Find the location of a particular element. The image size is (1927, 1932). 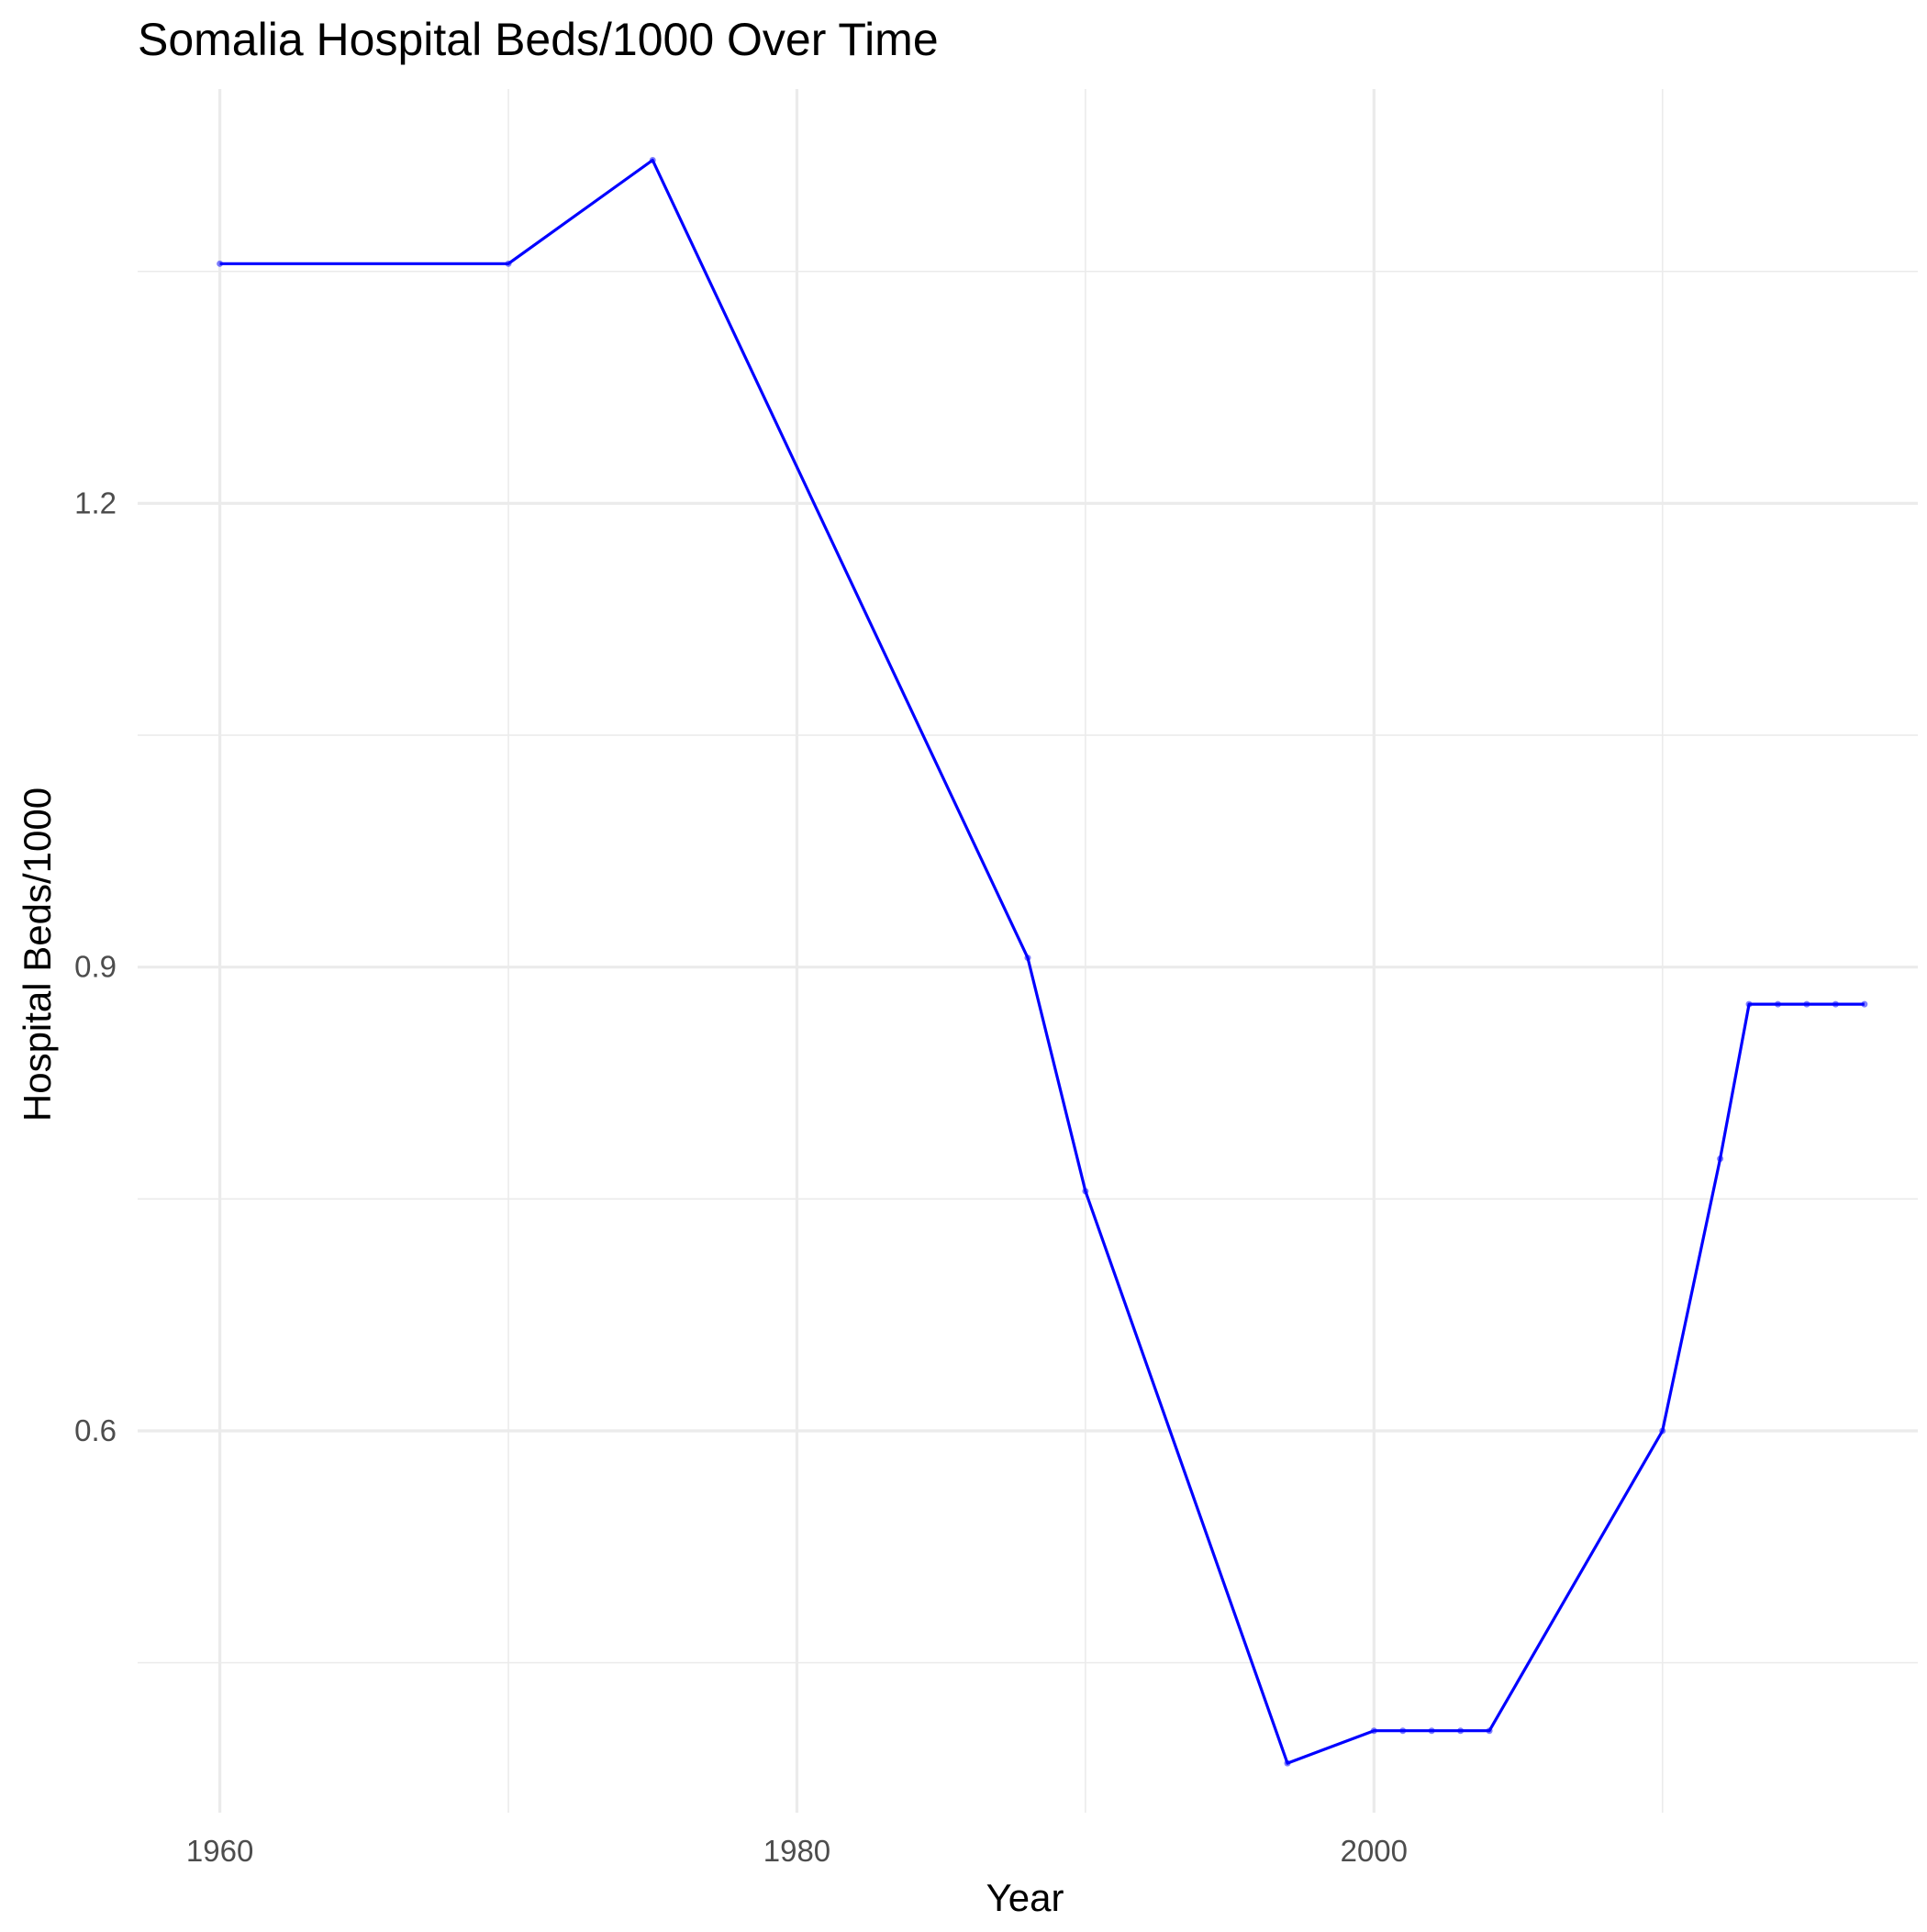

x-tick-label: 2000 is located at coordinates (1374, 1851).